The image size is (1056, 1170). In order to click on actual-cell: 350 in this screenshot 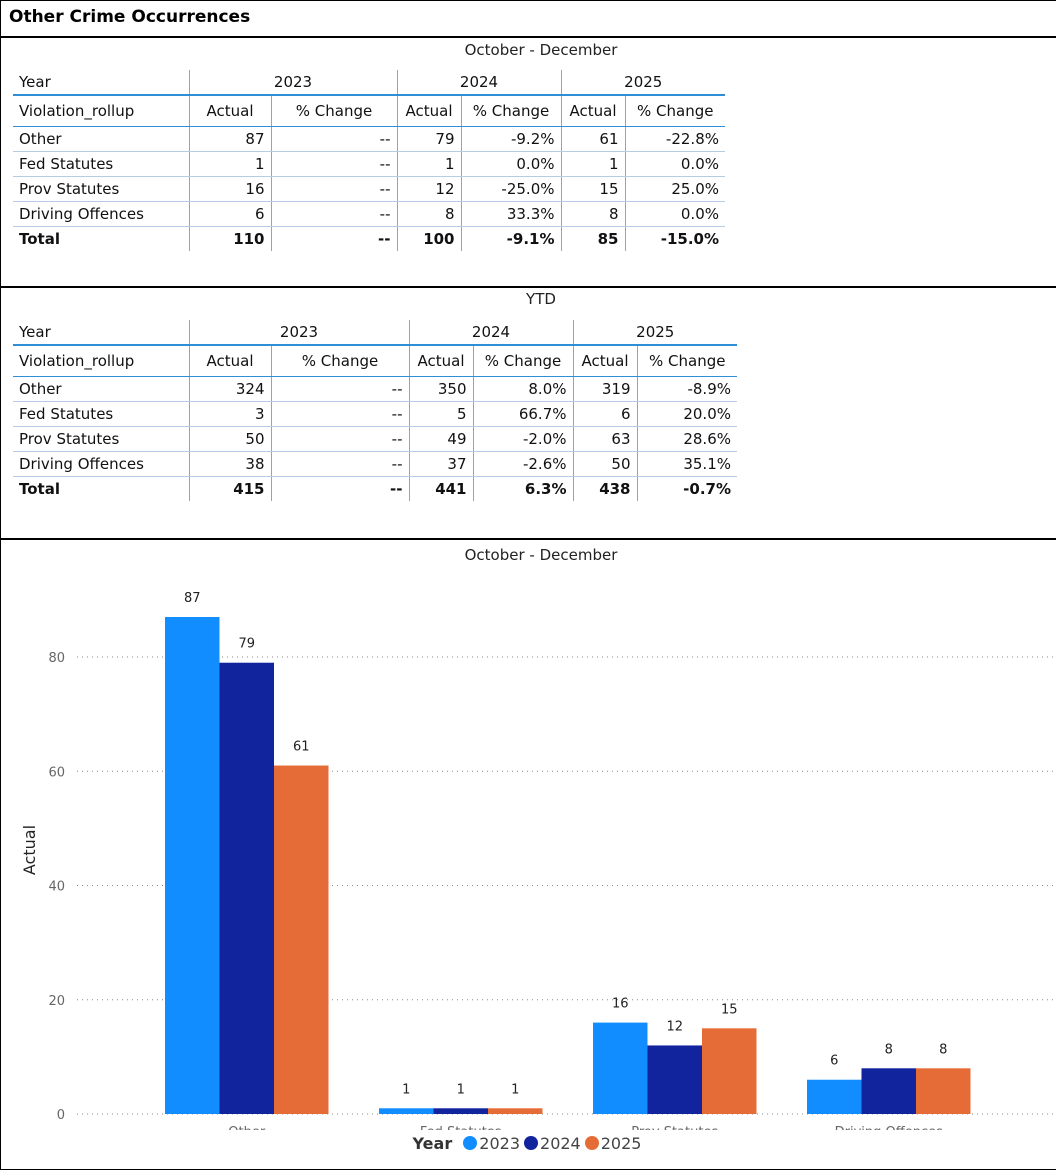, I will do `click(440, 389)`.